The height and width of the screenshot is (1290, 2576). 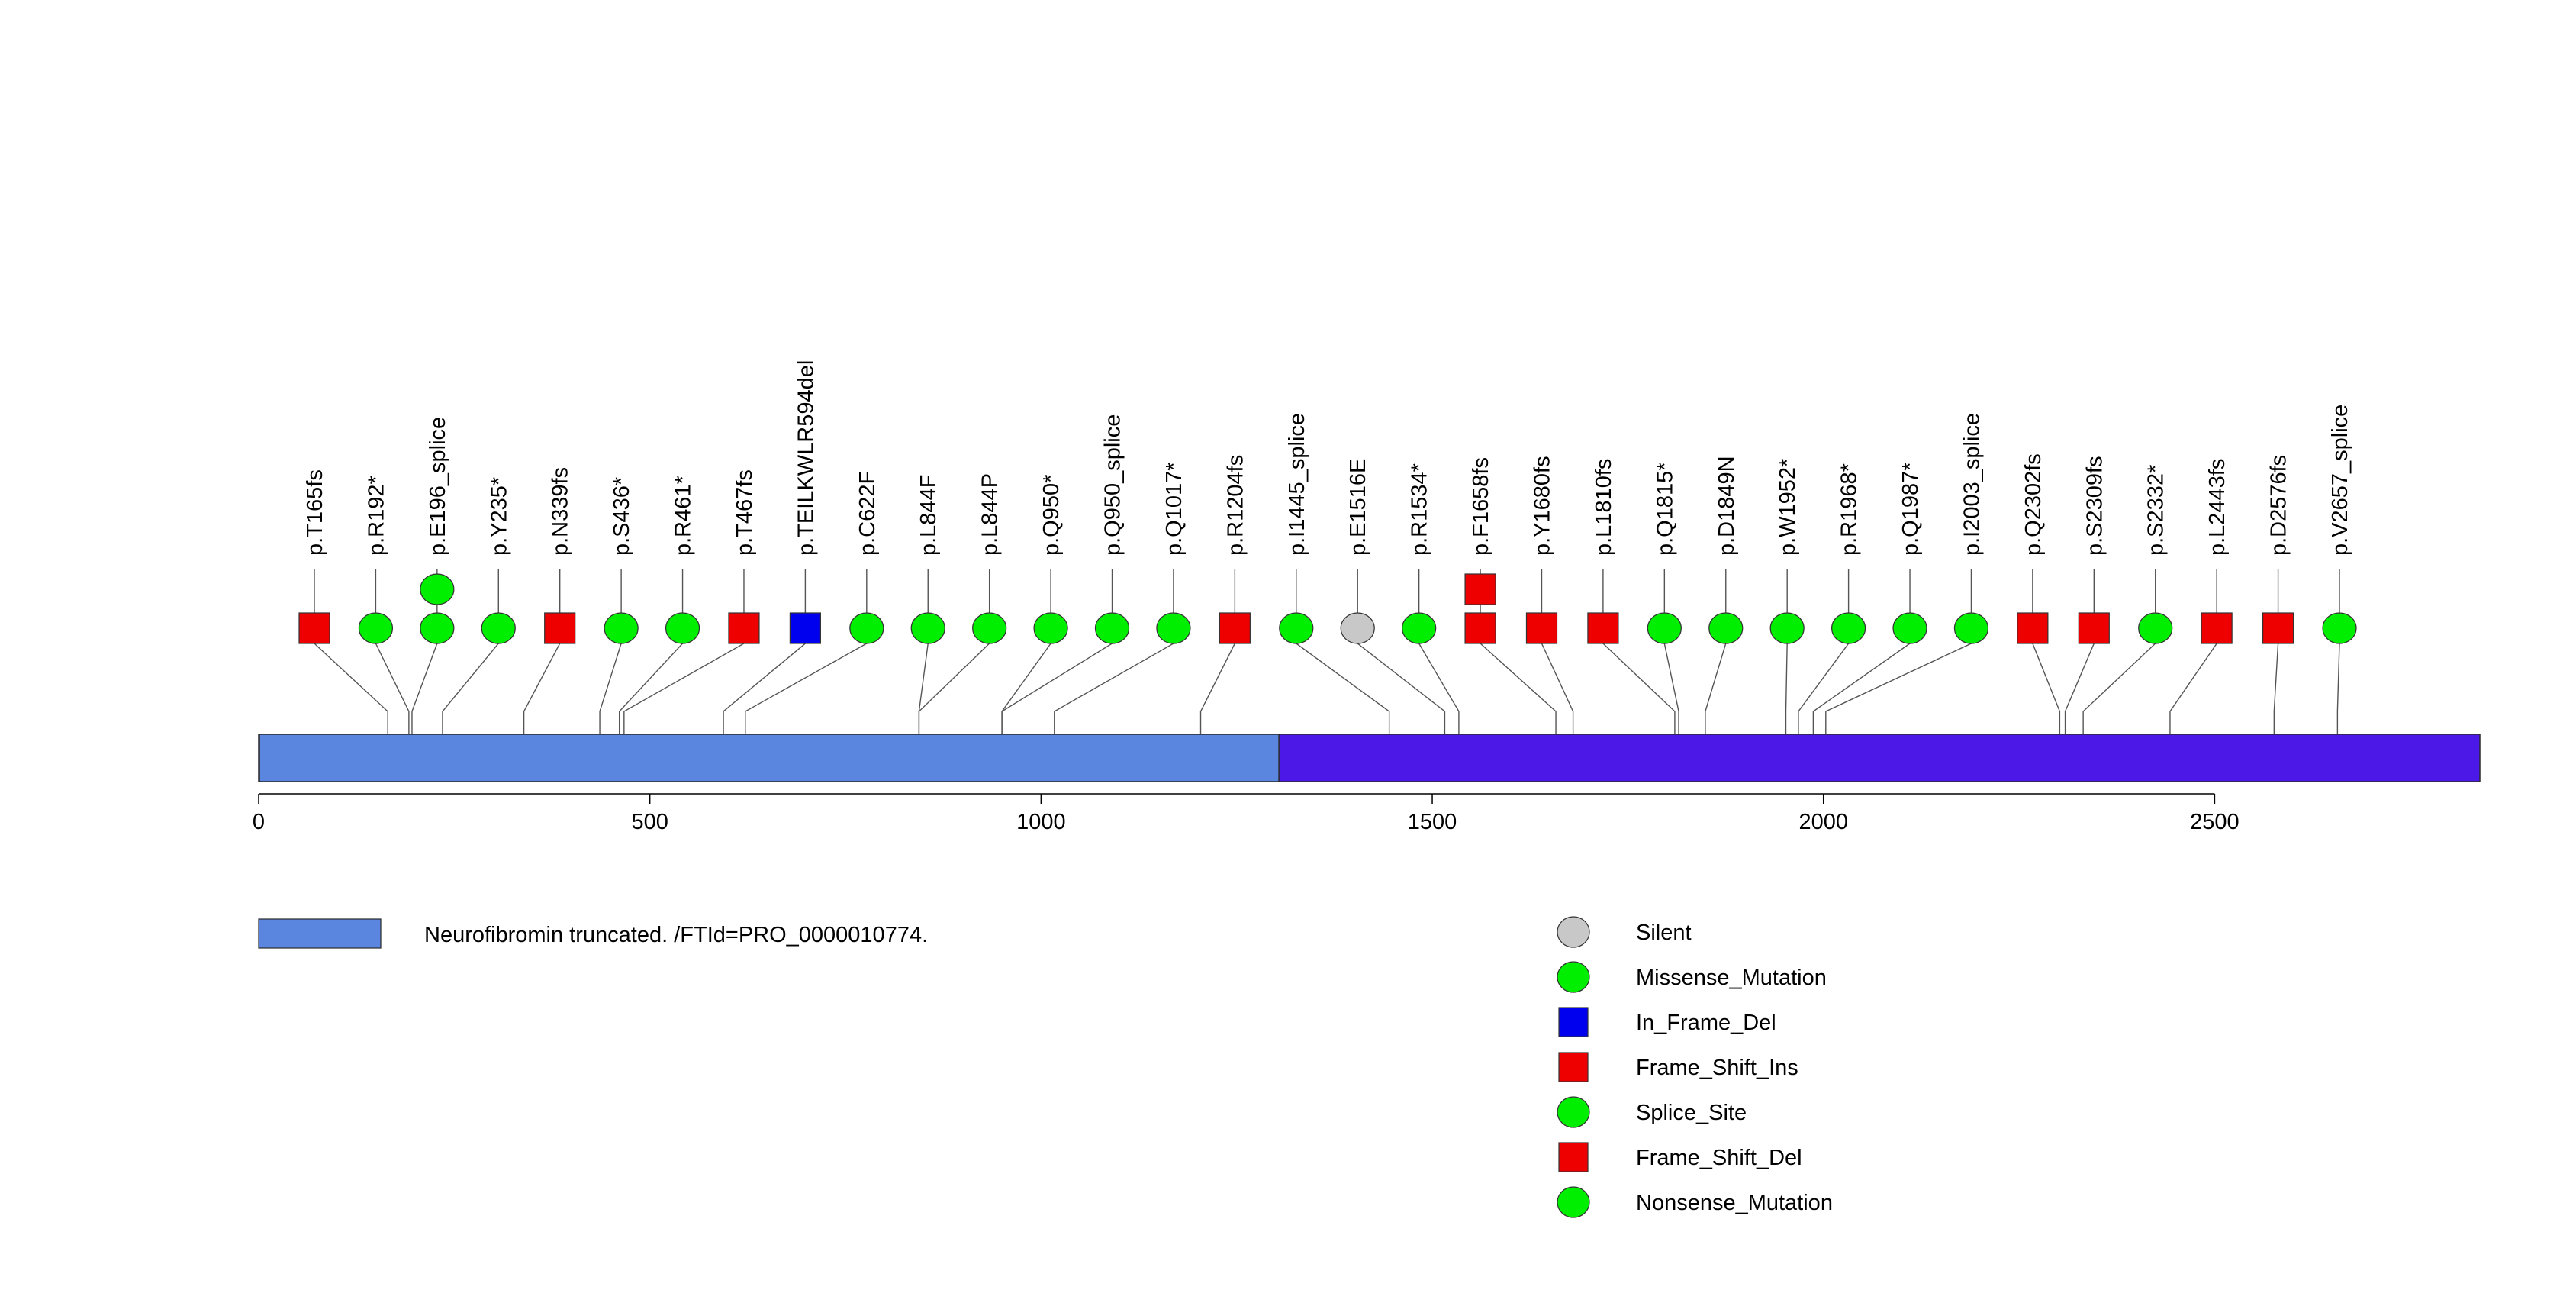 I want to click on mutation-label-23: p.D1849N, so click(x=1727, y=506).